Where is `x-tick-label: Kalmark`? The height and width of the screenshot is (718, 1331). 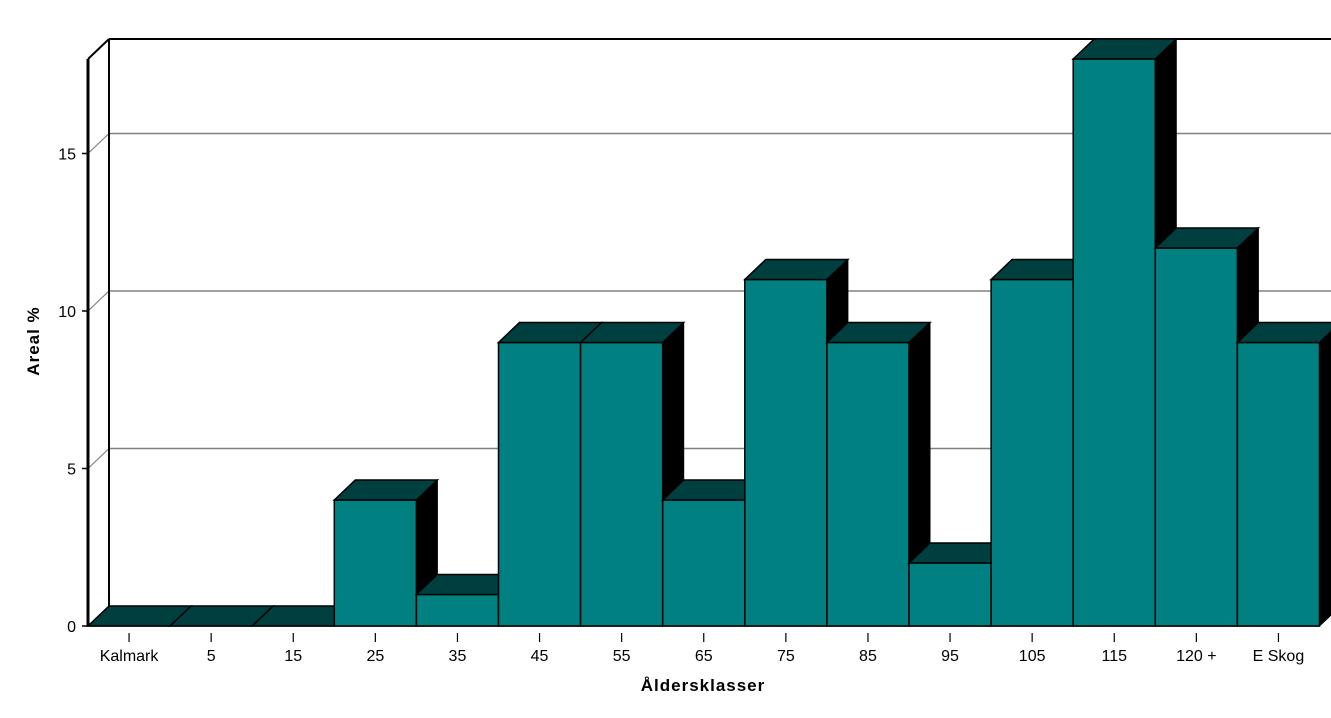
x-tick-label: Kalmark is located at coordinates (130, 656).